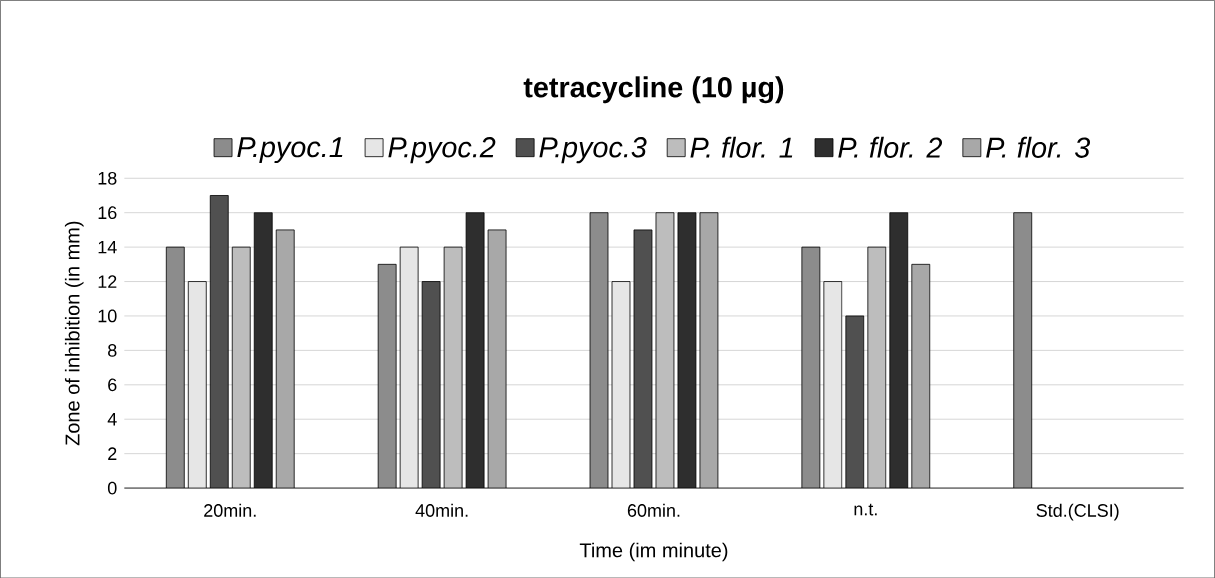 Image resolution: width=1215 pixels, height=578 pixels. What do you see at coordinates (112, 488) in the screenshot?
I see `y-tick-label: 0` at bounding box center [112, 488].